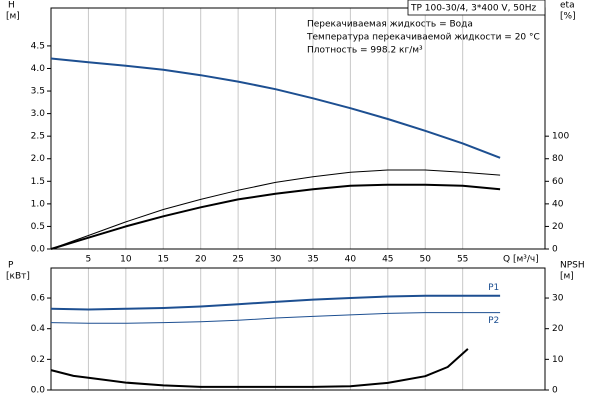 The image size is (600, 400). Describe the element at coordinates (387, 260) in the screenshot. I see `x-tick-label: 45` at that location.